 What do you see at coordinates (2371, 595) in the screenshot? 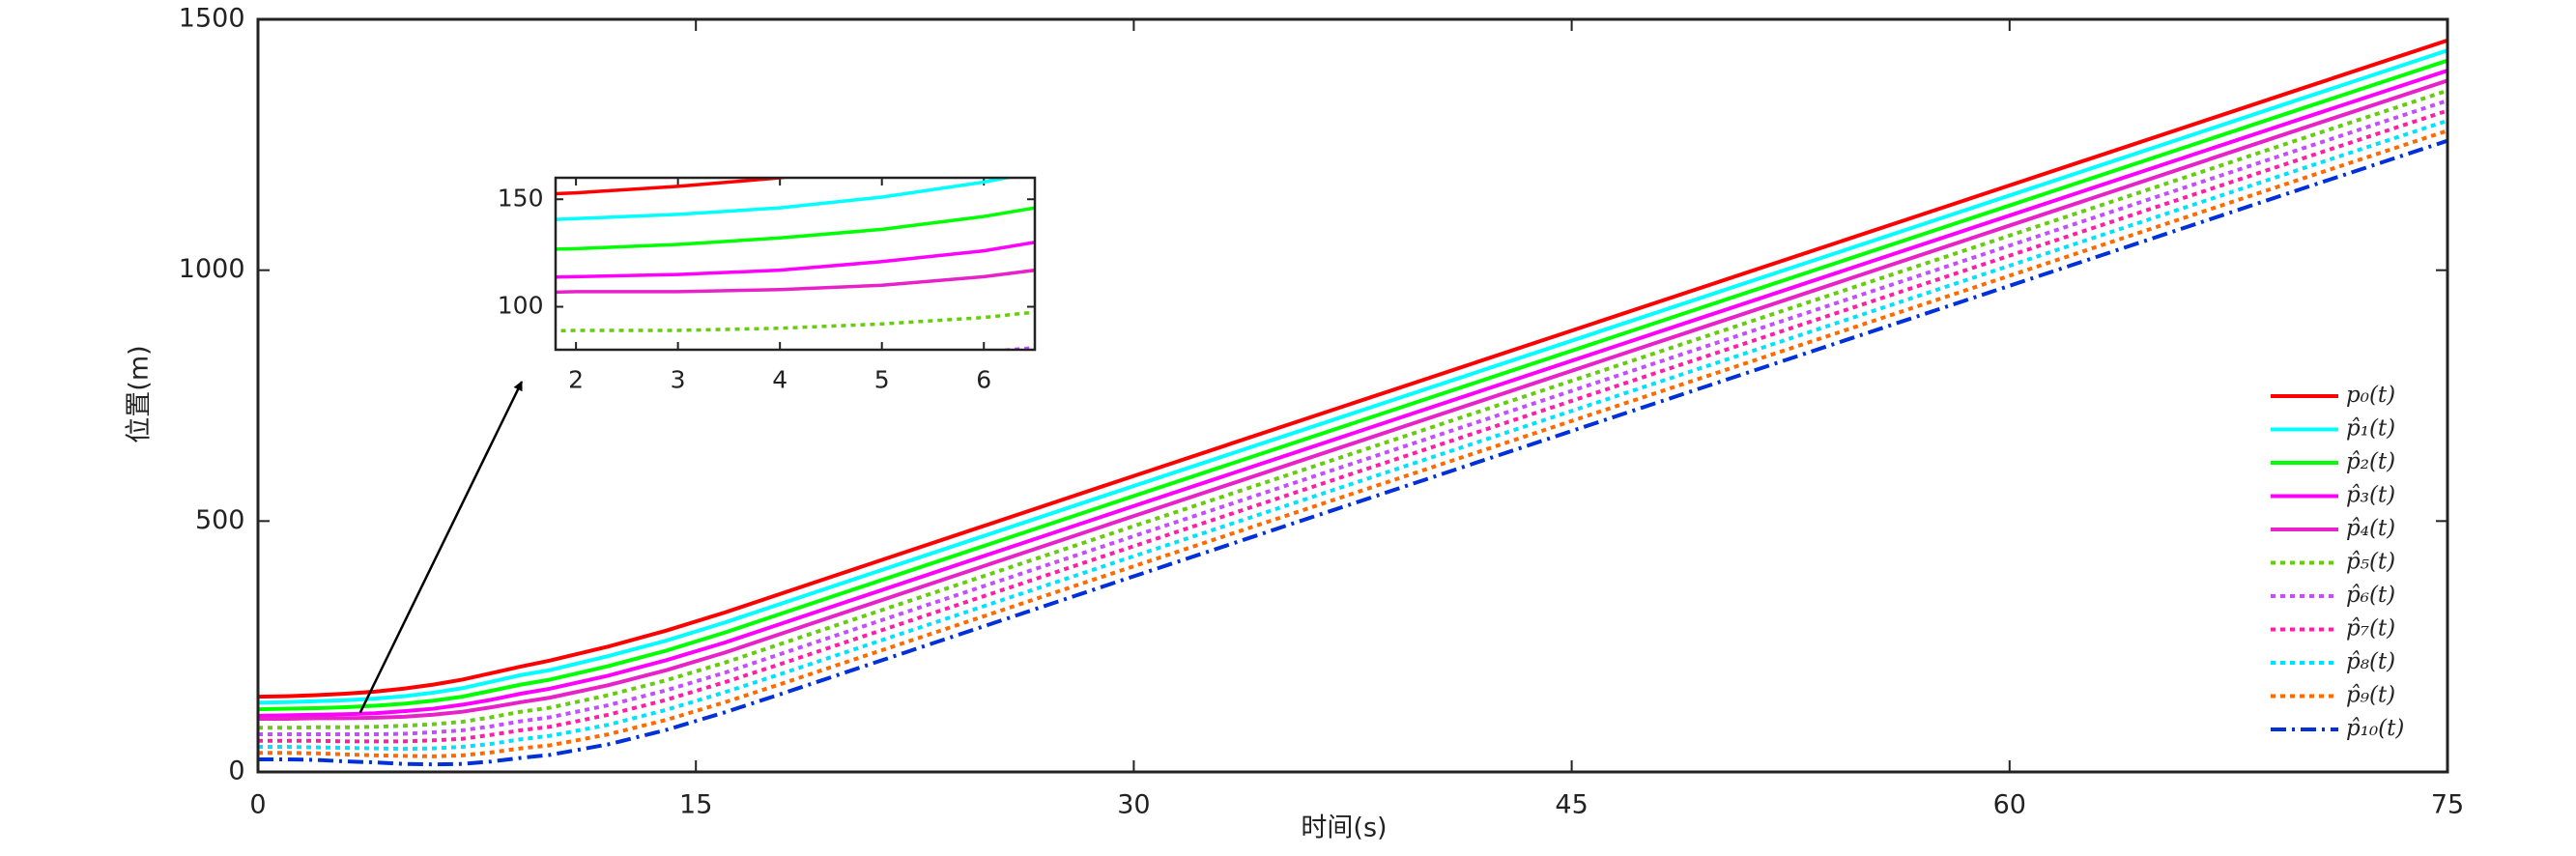
I see `legend-label: p̂₆(t)` at bounding box center [2371, 595].